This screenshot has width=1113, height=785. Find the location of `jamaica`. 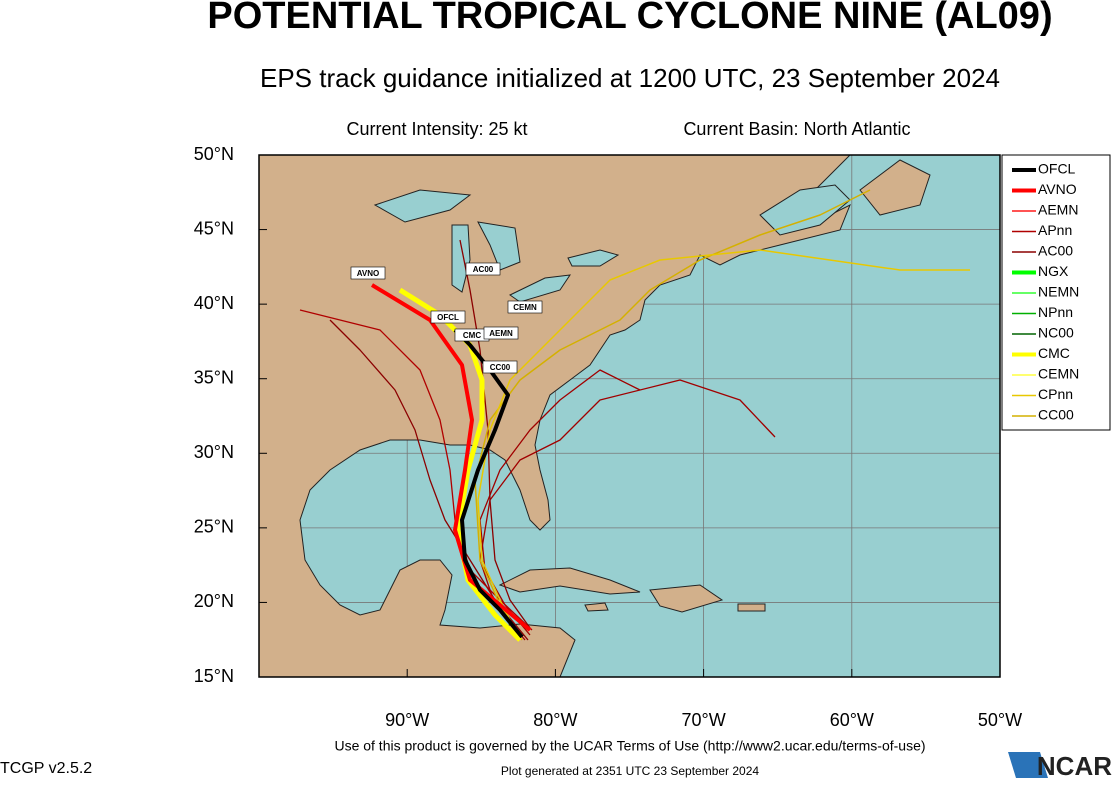

jamaica is located at coordinates (596, 607).